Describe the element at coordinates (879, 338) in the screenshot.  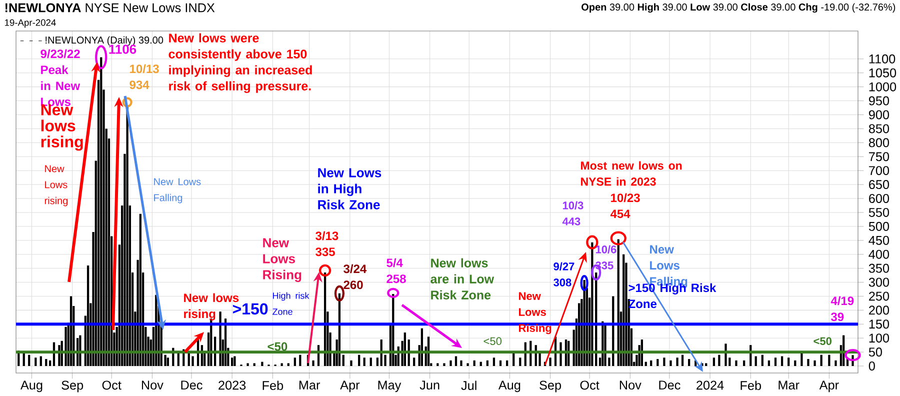
I see `y-tick-label: 100` at that location.